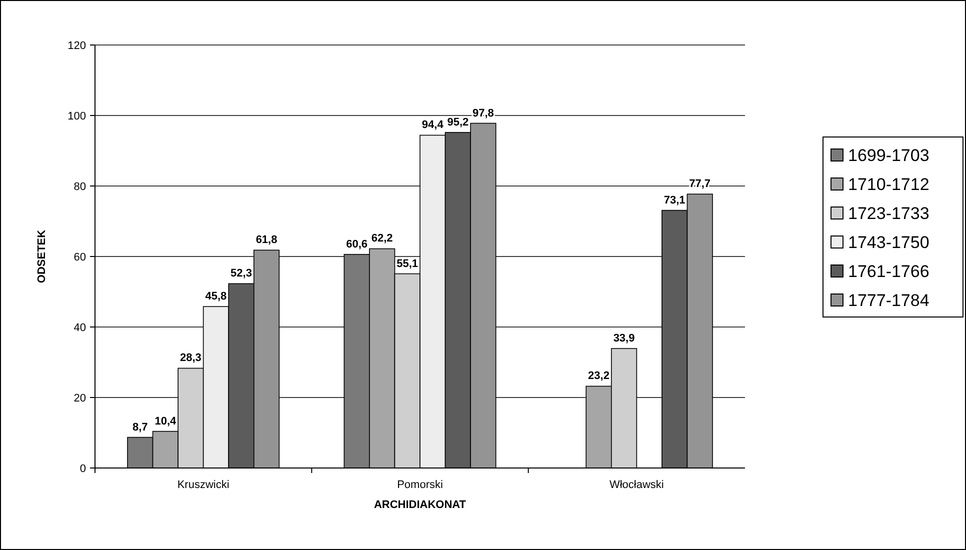 Image resolution: width=966 pixels, height=550 pixels. I want to click on data-label: 45,8, so click(216, 296).